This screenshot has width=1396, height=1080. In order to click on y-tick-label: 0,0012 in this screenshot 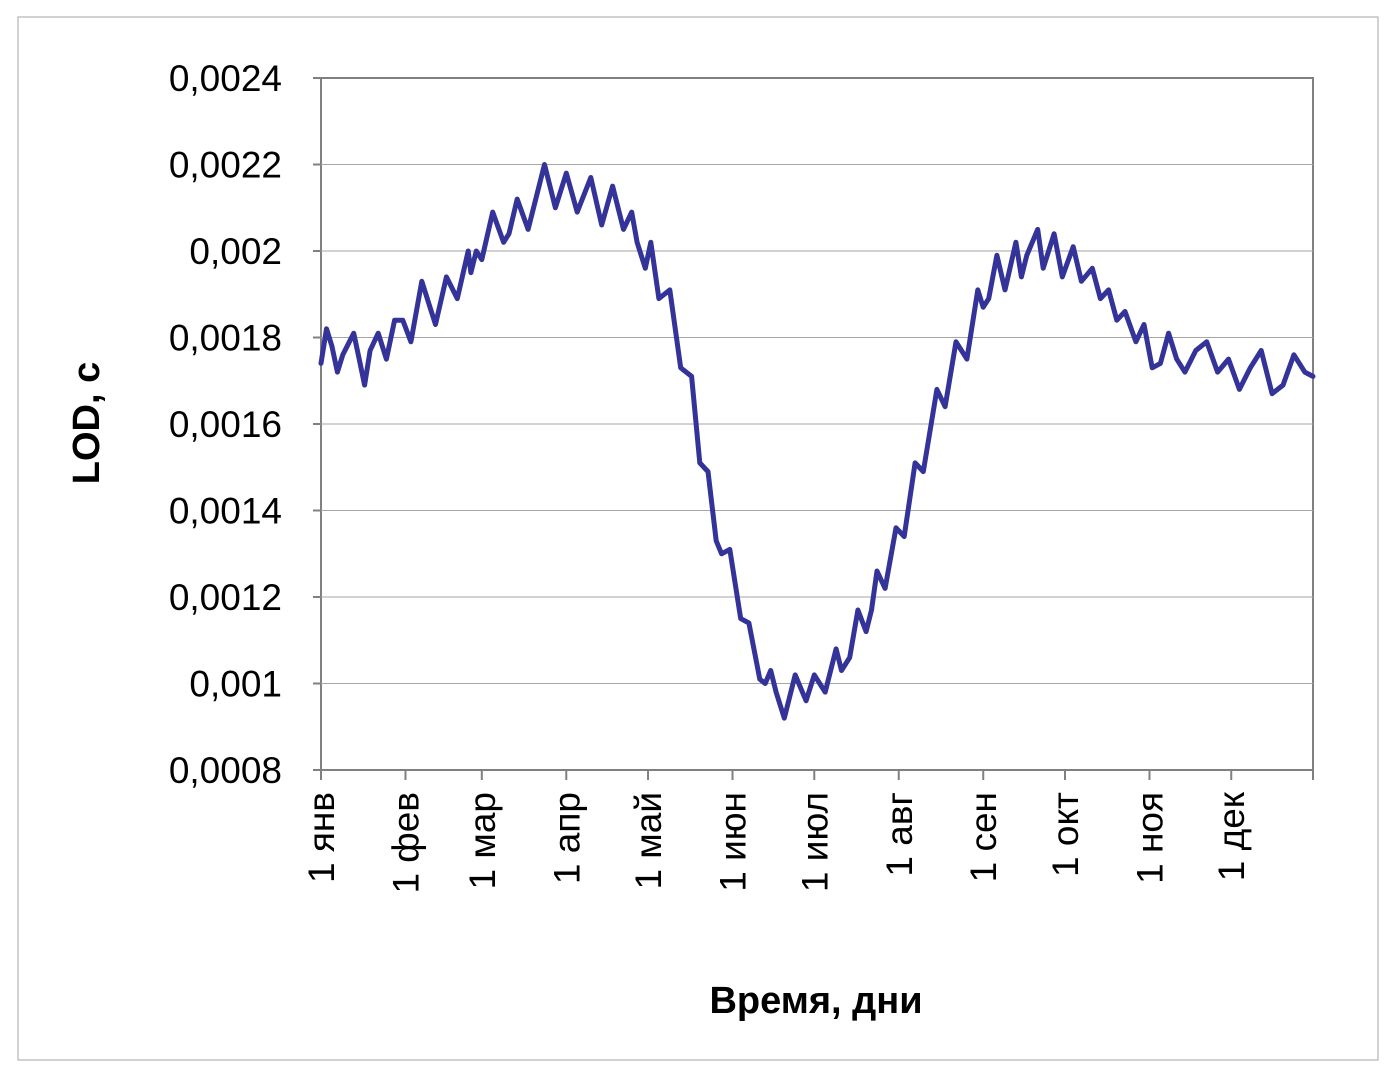, I will do `click(225, 597)`.